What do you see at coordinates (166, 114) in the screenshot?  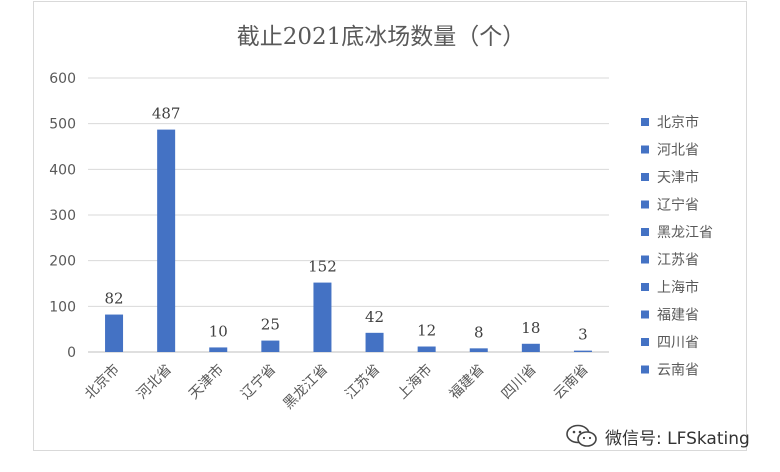 I see `data-label: 487` at bounding box center [166, 114].